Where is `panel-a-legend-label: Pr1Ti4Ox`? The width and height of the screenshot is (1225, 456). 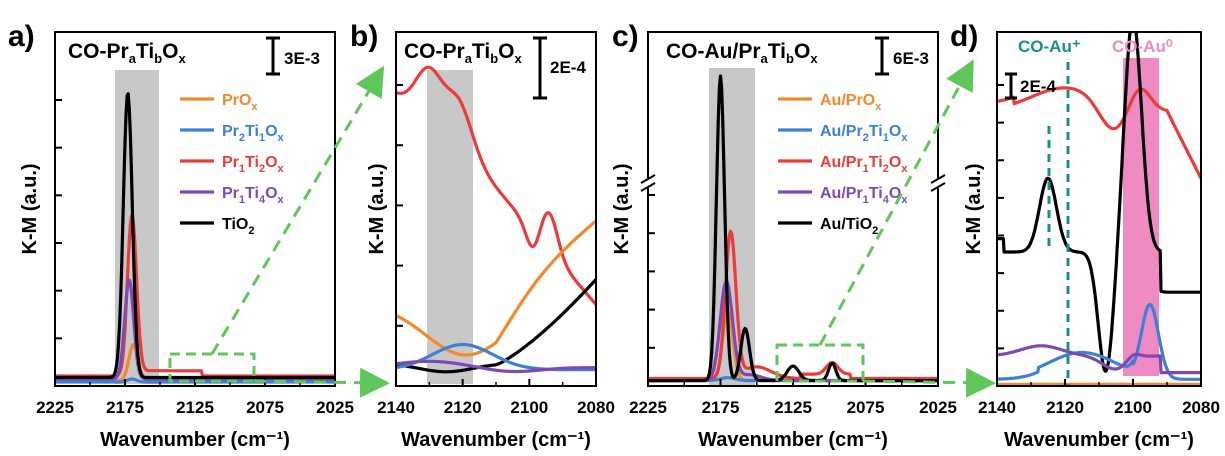
panel-a-legend-label: Pr1Ti4Ox is located at coordinates (253, 195).